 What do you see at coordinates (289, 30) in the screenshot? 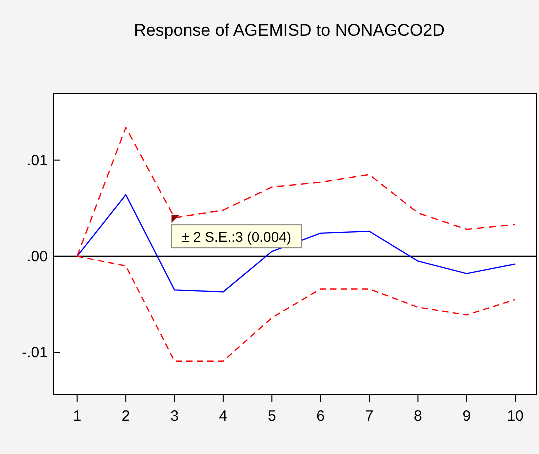
I see `chart-title: Response of AGEMISD to NONAGCO2D` at bounding box center [289, 30].